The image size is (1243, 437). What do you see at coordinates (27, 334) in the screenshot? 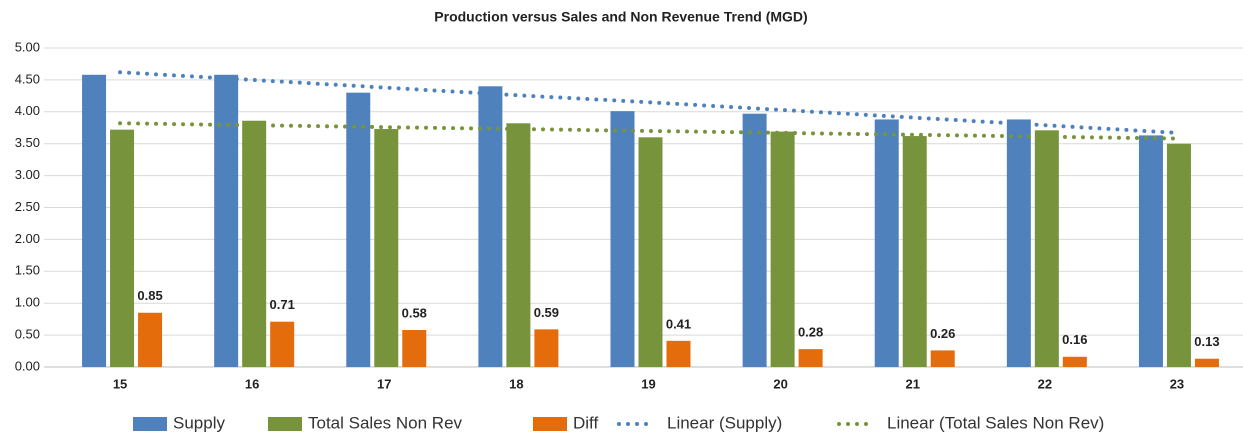
I see `y-tick-label: 0.50` at bounding box center [27, 334].